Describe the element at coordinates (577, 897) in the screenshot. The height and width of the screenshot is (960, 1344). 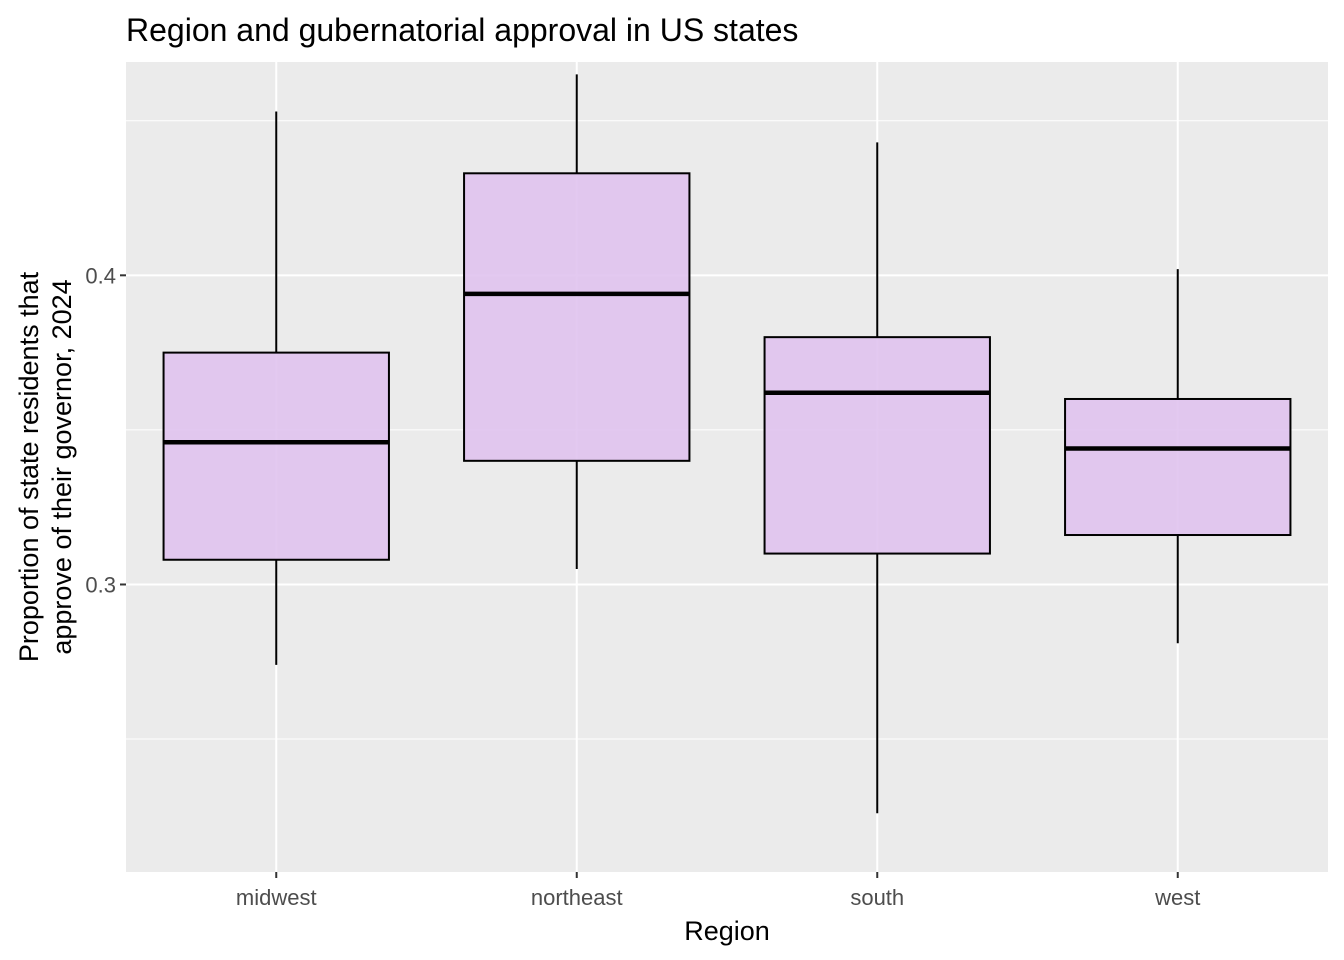
I see `x-tick-label: northeast` at that location.